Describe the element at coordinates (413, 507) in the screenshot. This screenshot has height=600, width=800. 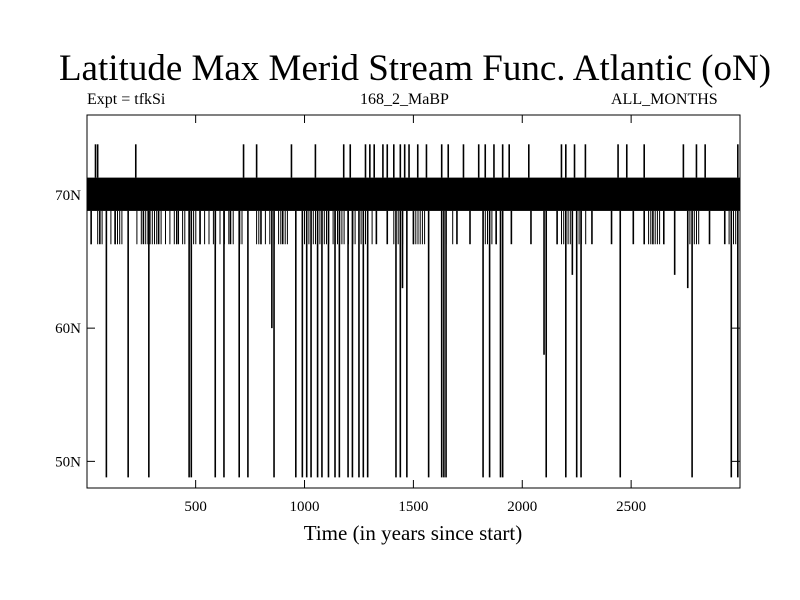
I see `x-tick-label: 1500` at that location.